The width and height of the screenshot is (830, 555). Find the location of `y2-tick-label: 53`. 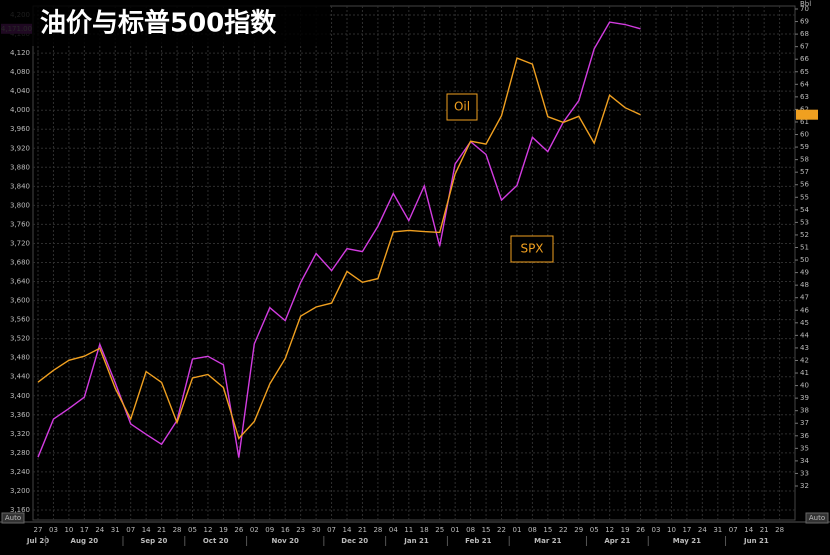

y2-tick-label: 53 is located at coordinates (804, 222).